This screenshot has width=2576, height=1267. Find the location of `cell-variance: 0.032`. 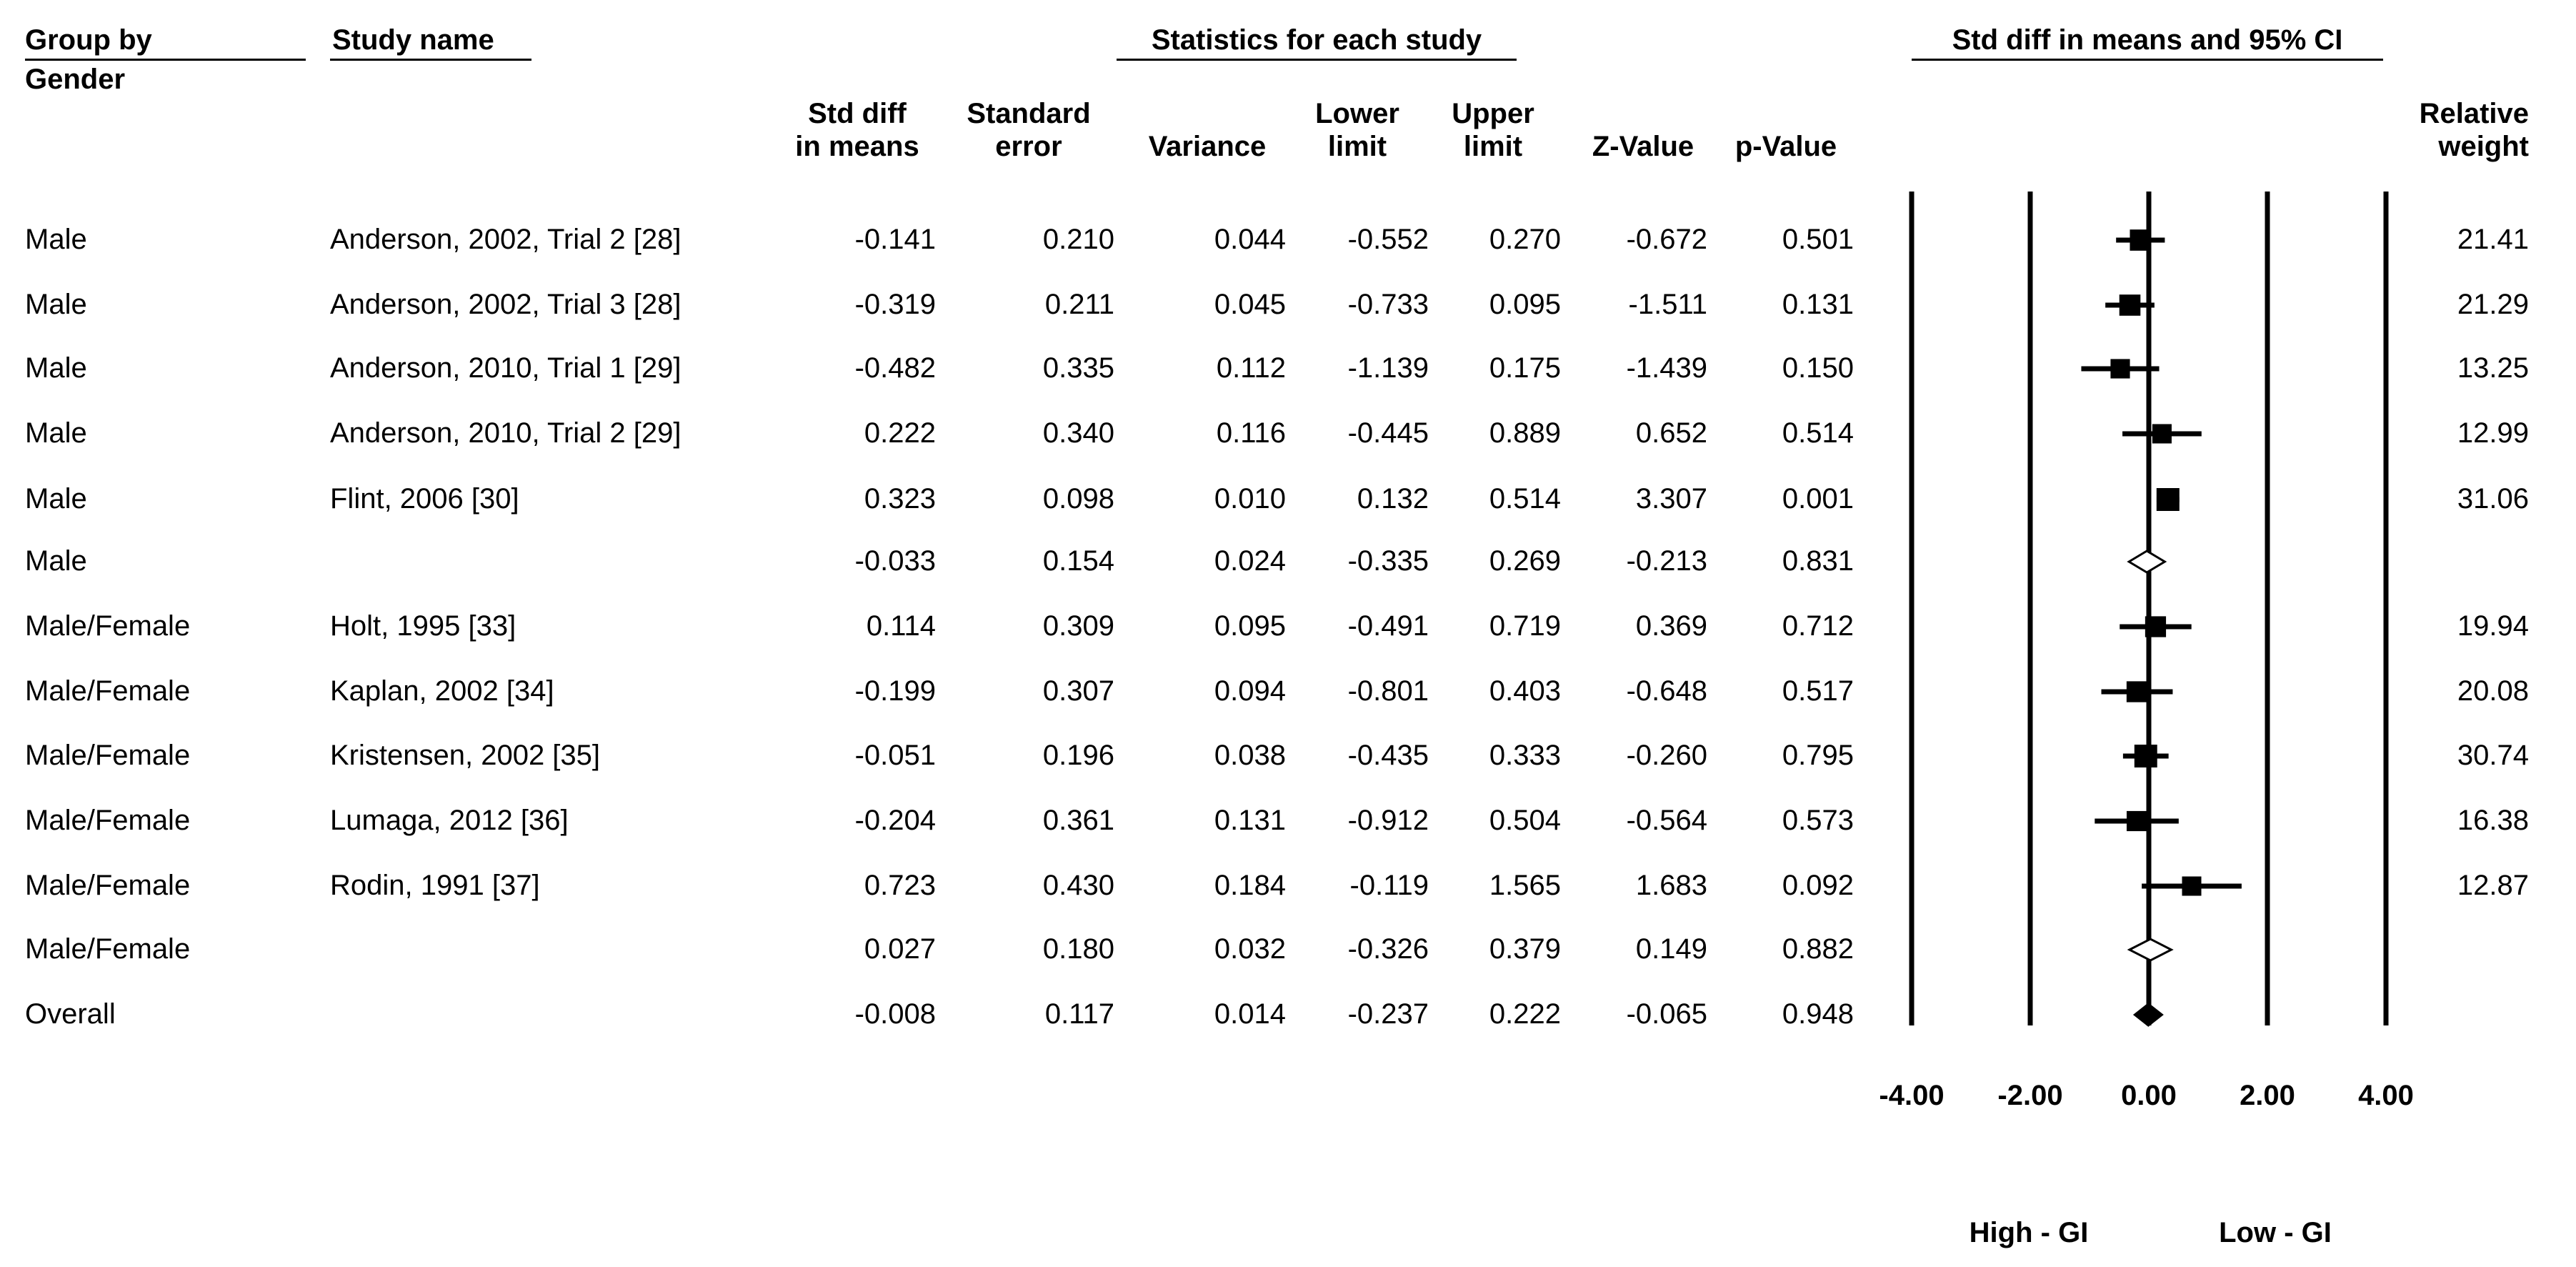

cell-variance: 0.032 is located at coordinates (1250, 949).